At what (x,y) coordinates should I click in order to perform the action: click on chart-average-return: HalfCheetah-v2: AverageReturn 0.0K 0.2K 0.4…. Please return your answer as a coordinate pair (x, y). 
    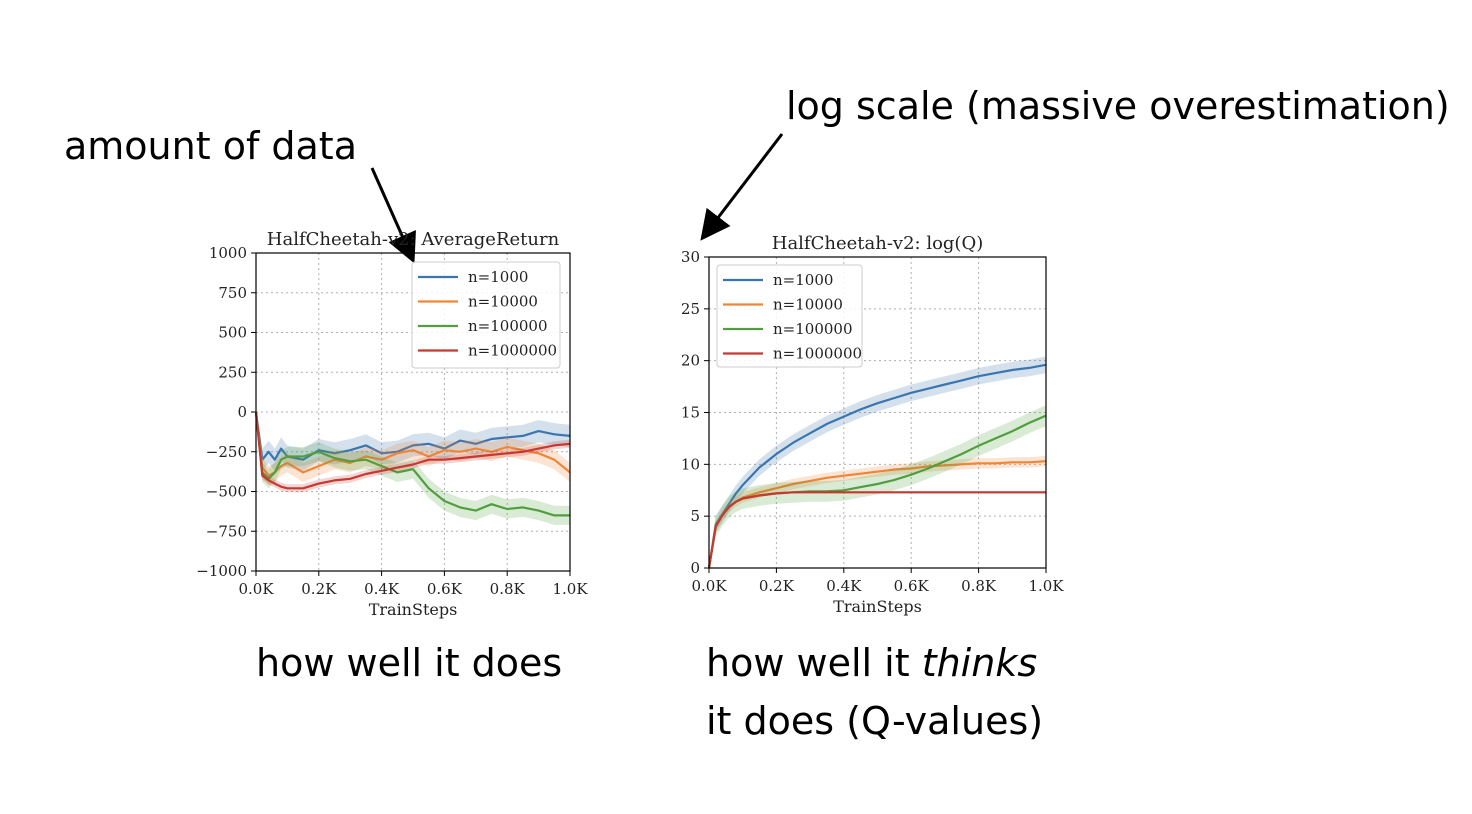
    Looking at the image, I should click on (392, 424).